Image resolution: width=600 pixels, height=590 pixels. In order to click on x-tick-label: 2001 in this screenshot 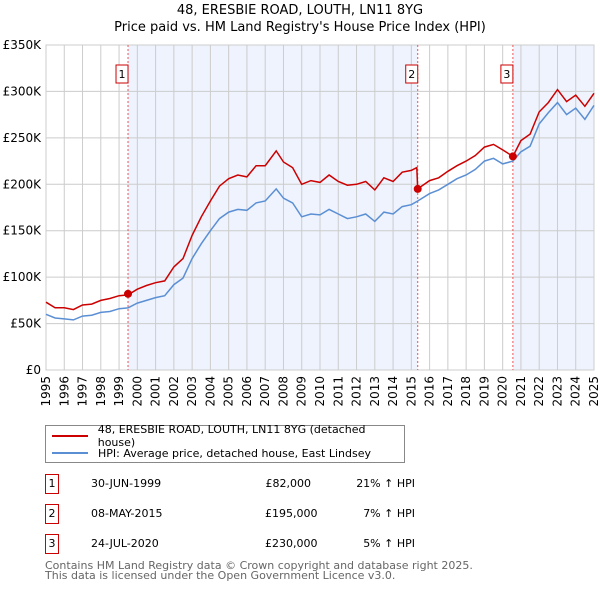, I will do `click(156, 391)`.